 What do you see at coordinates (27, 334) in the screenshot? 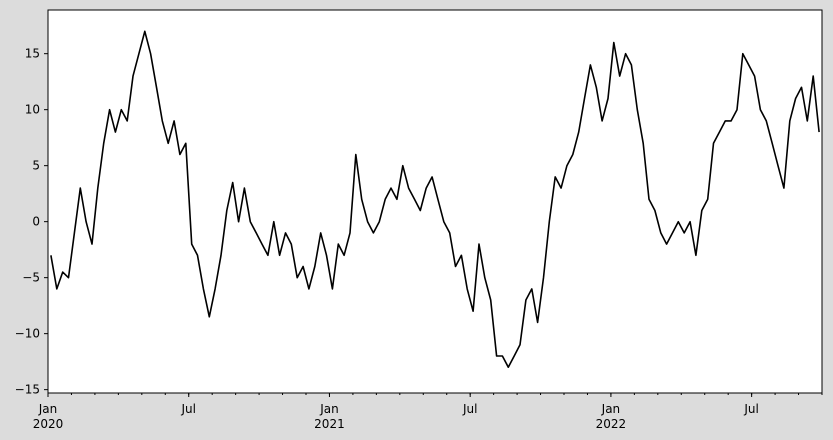
I see `y-tick-label: −10` at bounding box center [27, 334].